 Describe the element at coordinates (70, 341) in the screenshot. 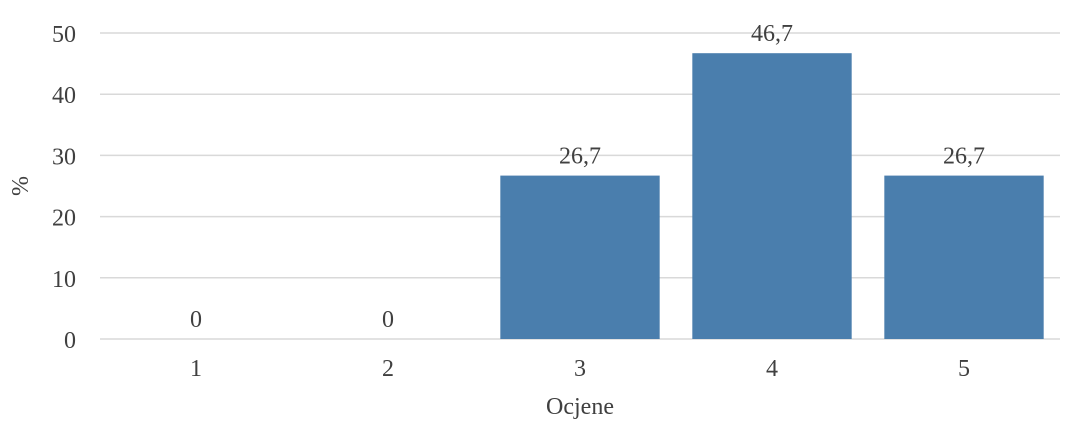

I see `y-tick-label: 0` at that location.